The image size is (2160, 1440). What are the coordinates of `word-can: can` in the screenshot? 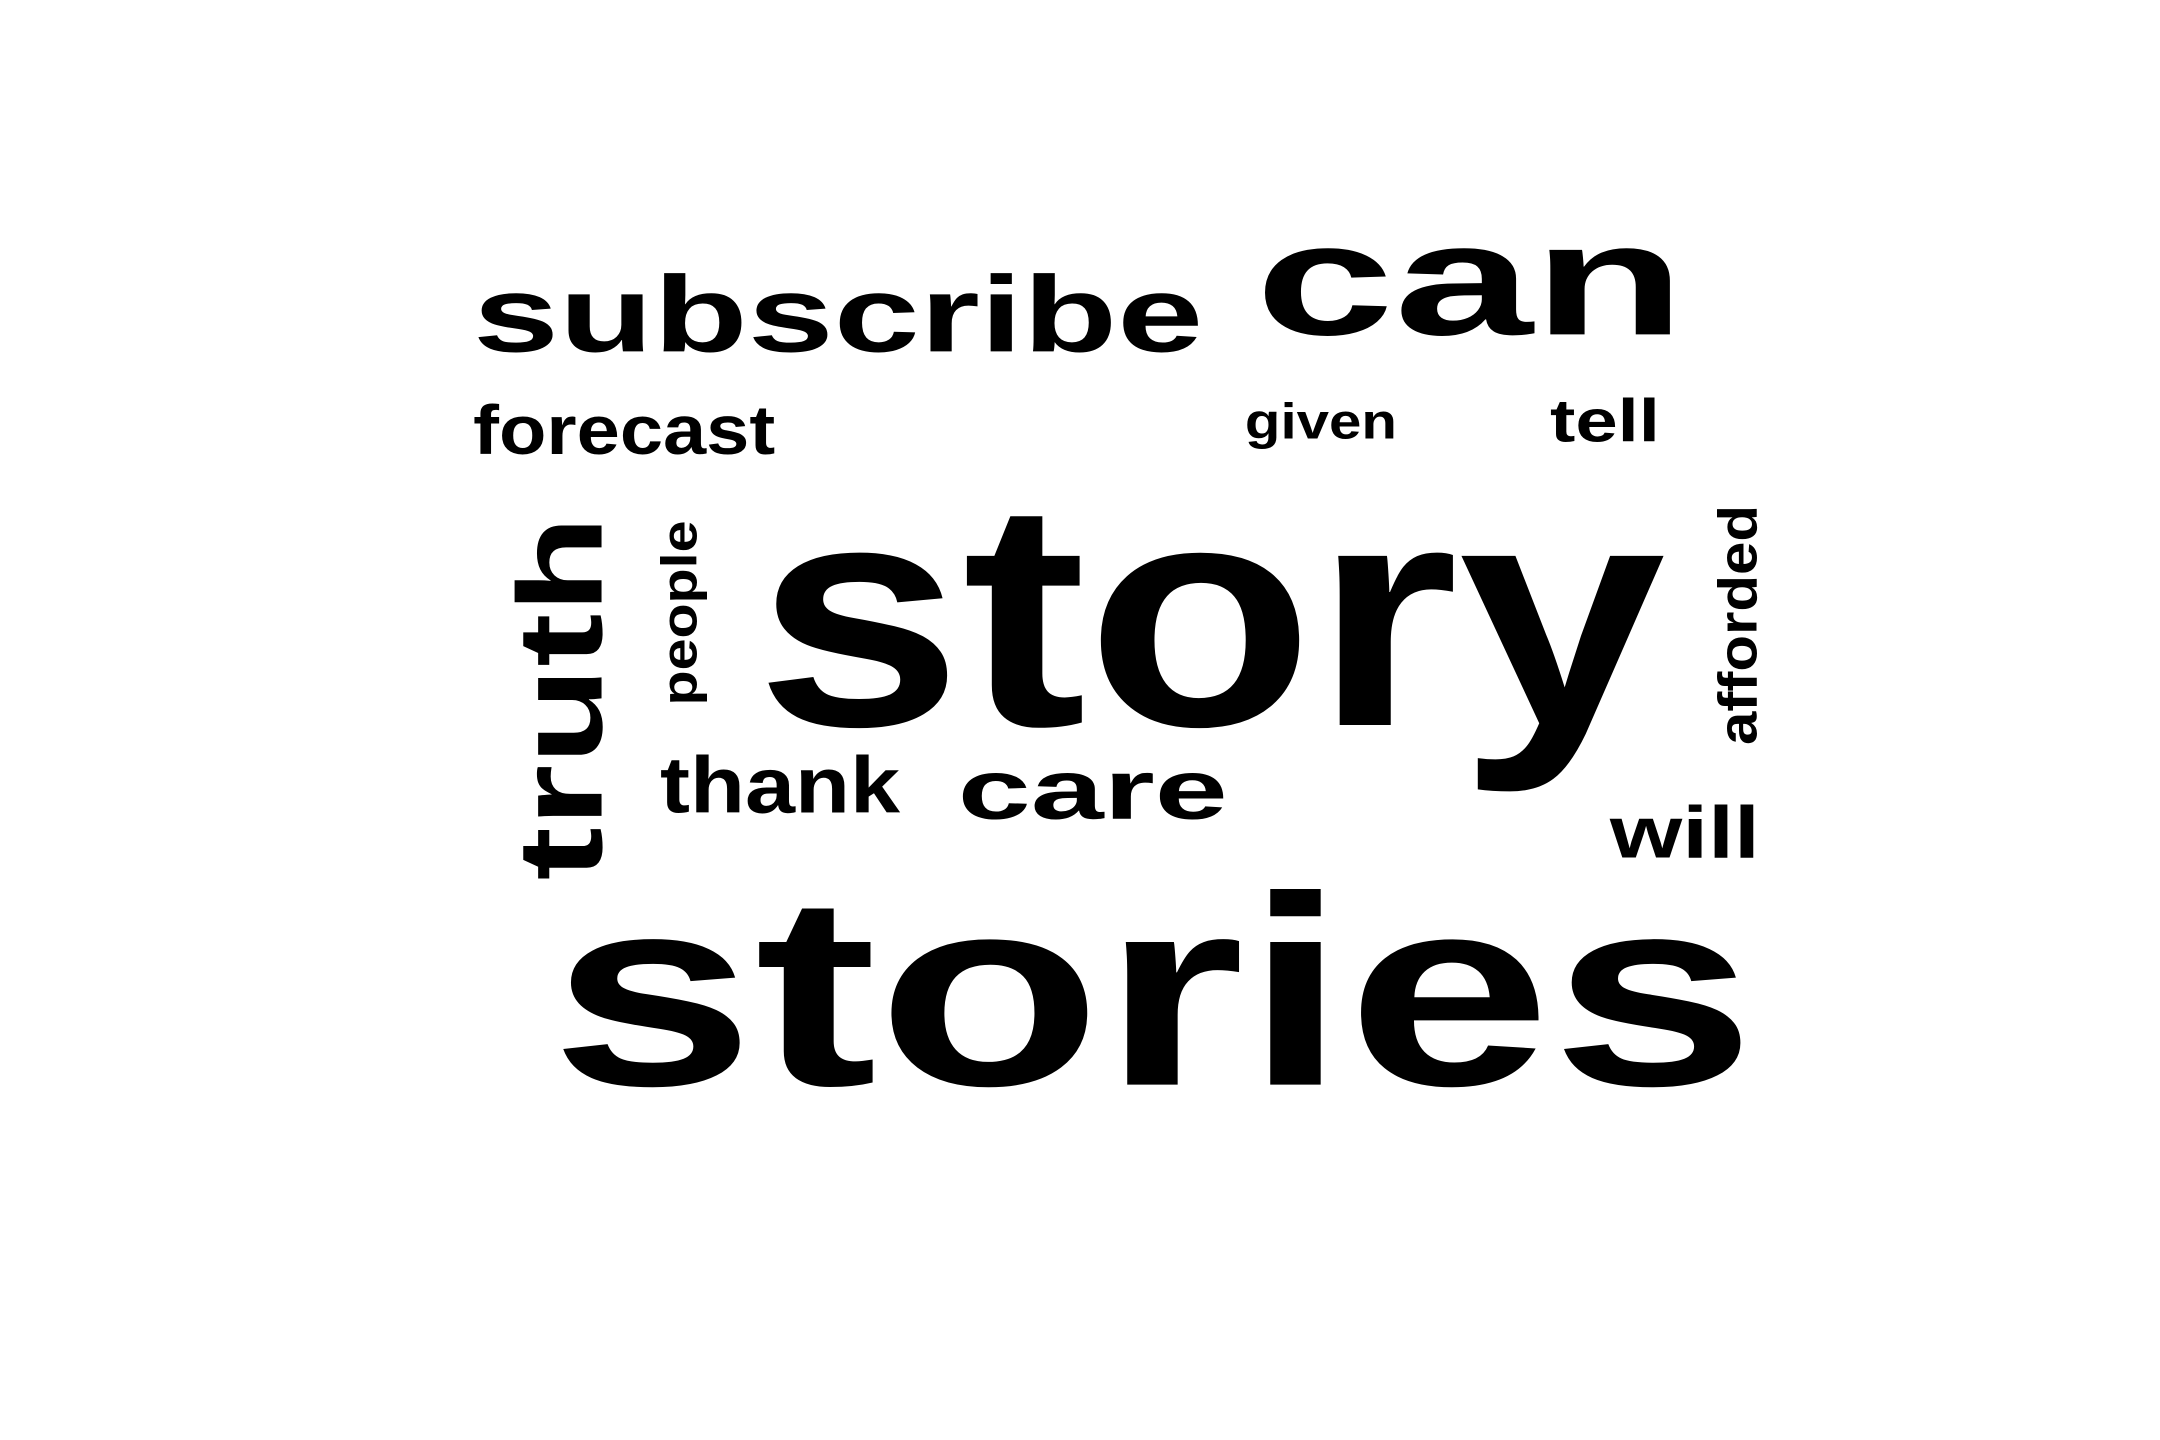 It's located at (1470, 279).